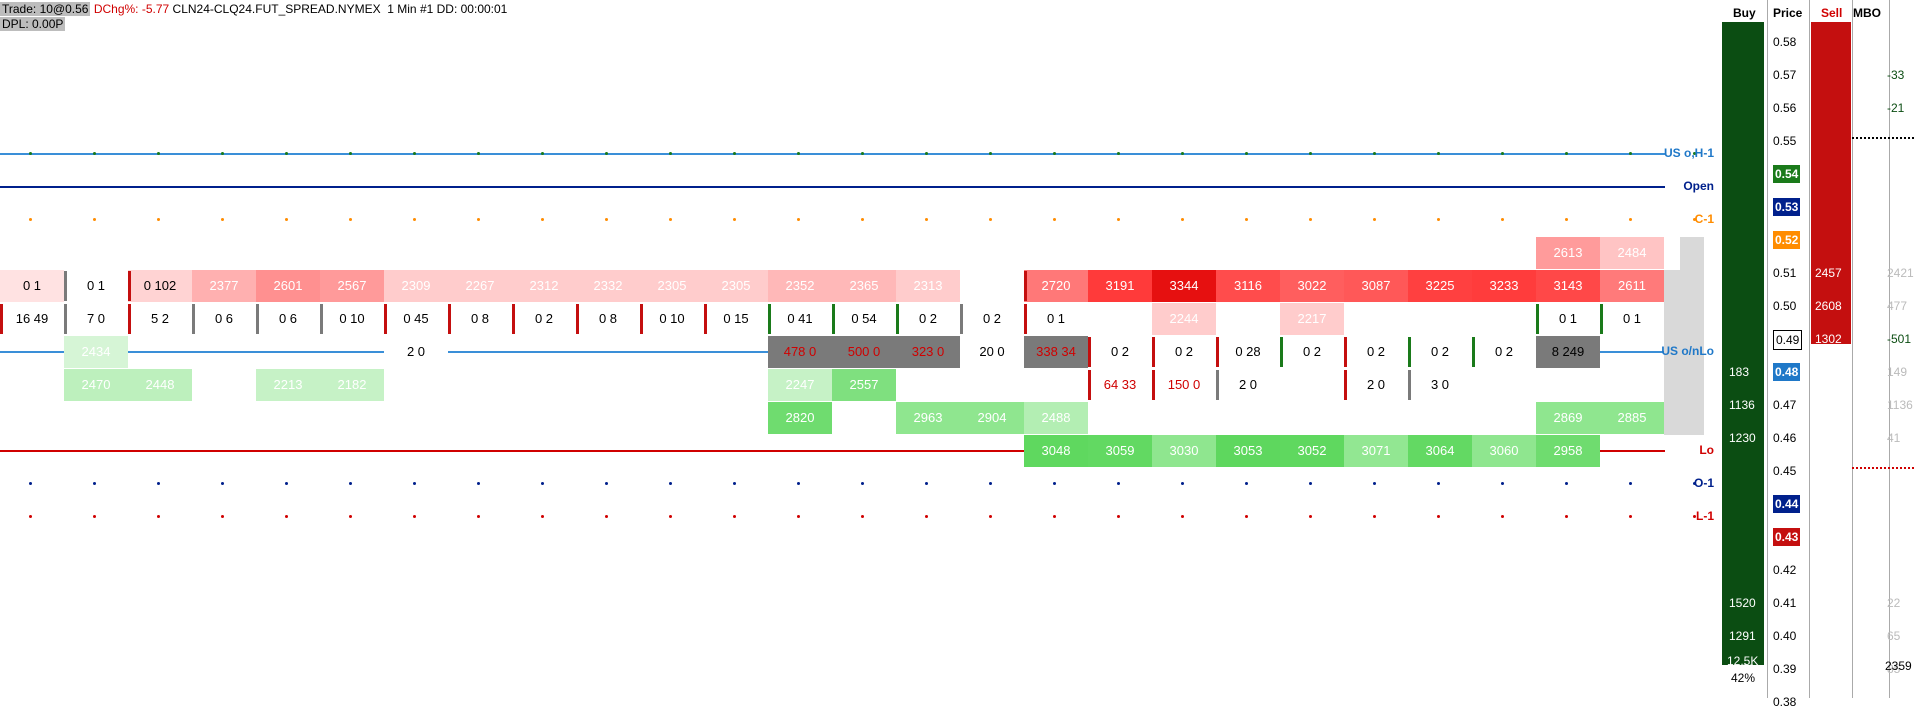  I want to click on volume-cell: 2247, so click(800, 385).